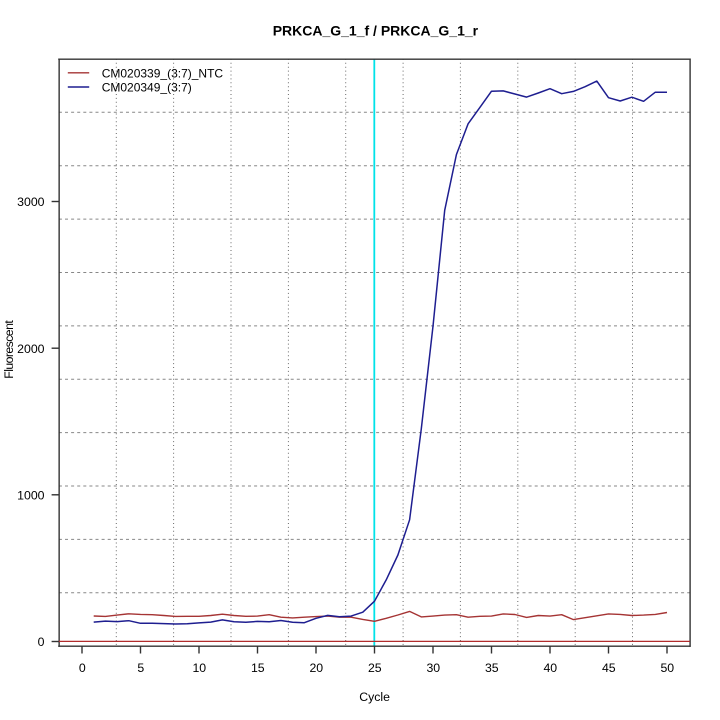 This screenshot has height=720, width=720. I want to click on svg-text: 10, so click(199, 668).